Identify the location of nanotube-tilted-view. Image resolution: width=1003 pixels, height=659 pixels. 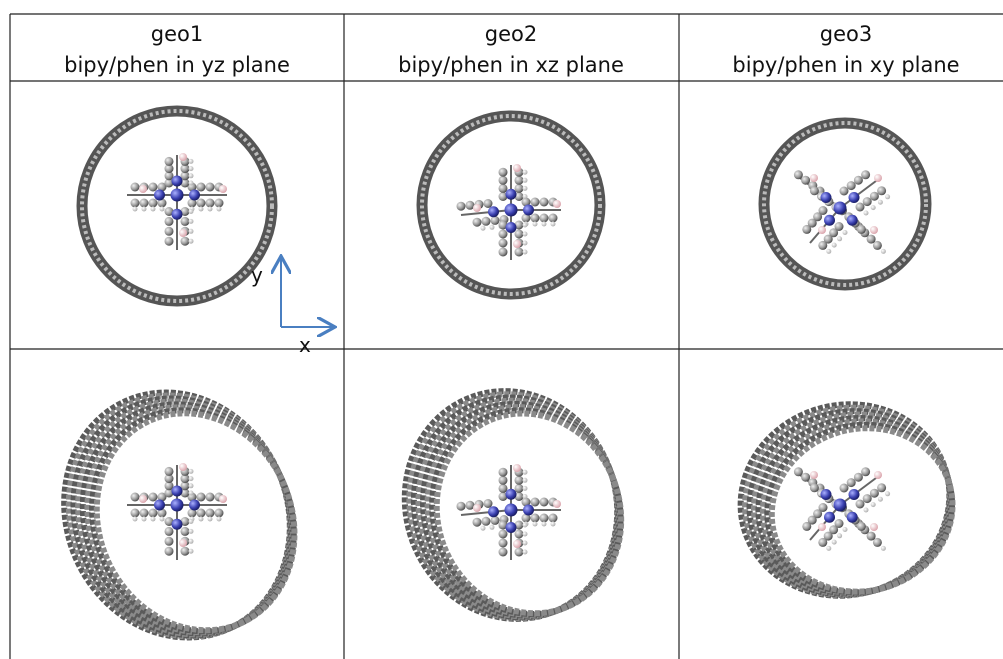
(179, 515).